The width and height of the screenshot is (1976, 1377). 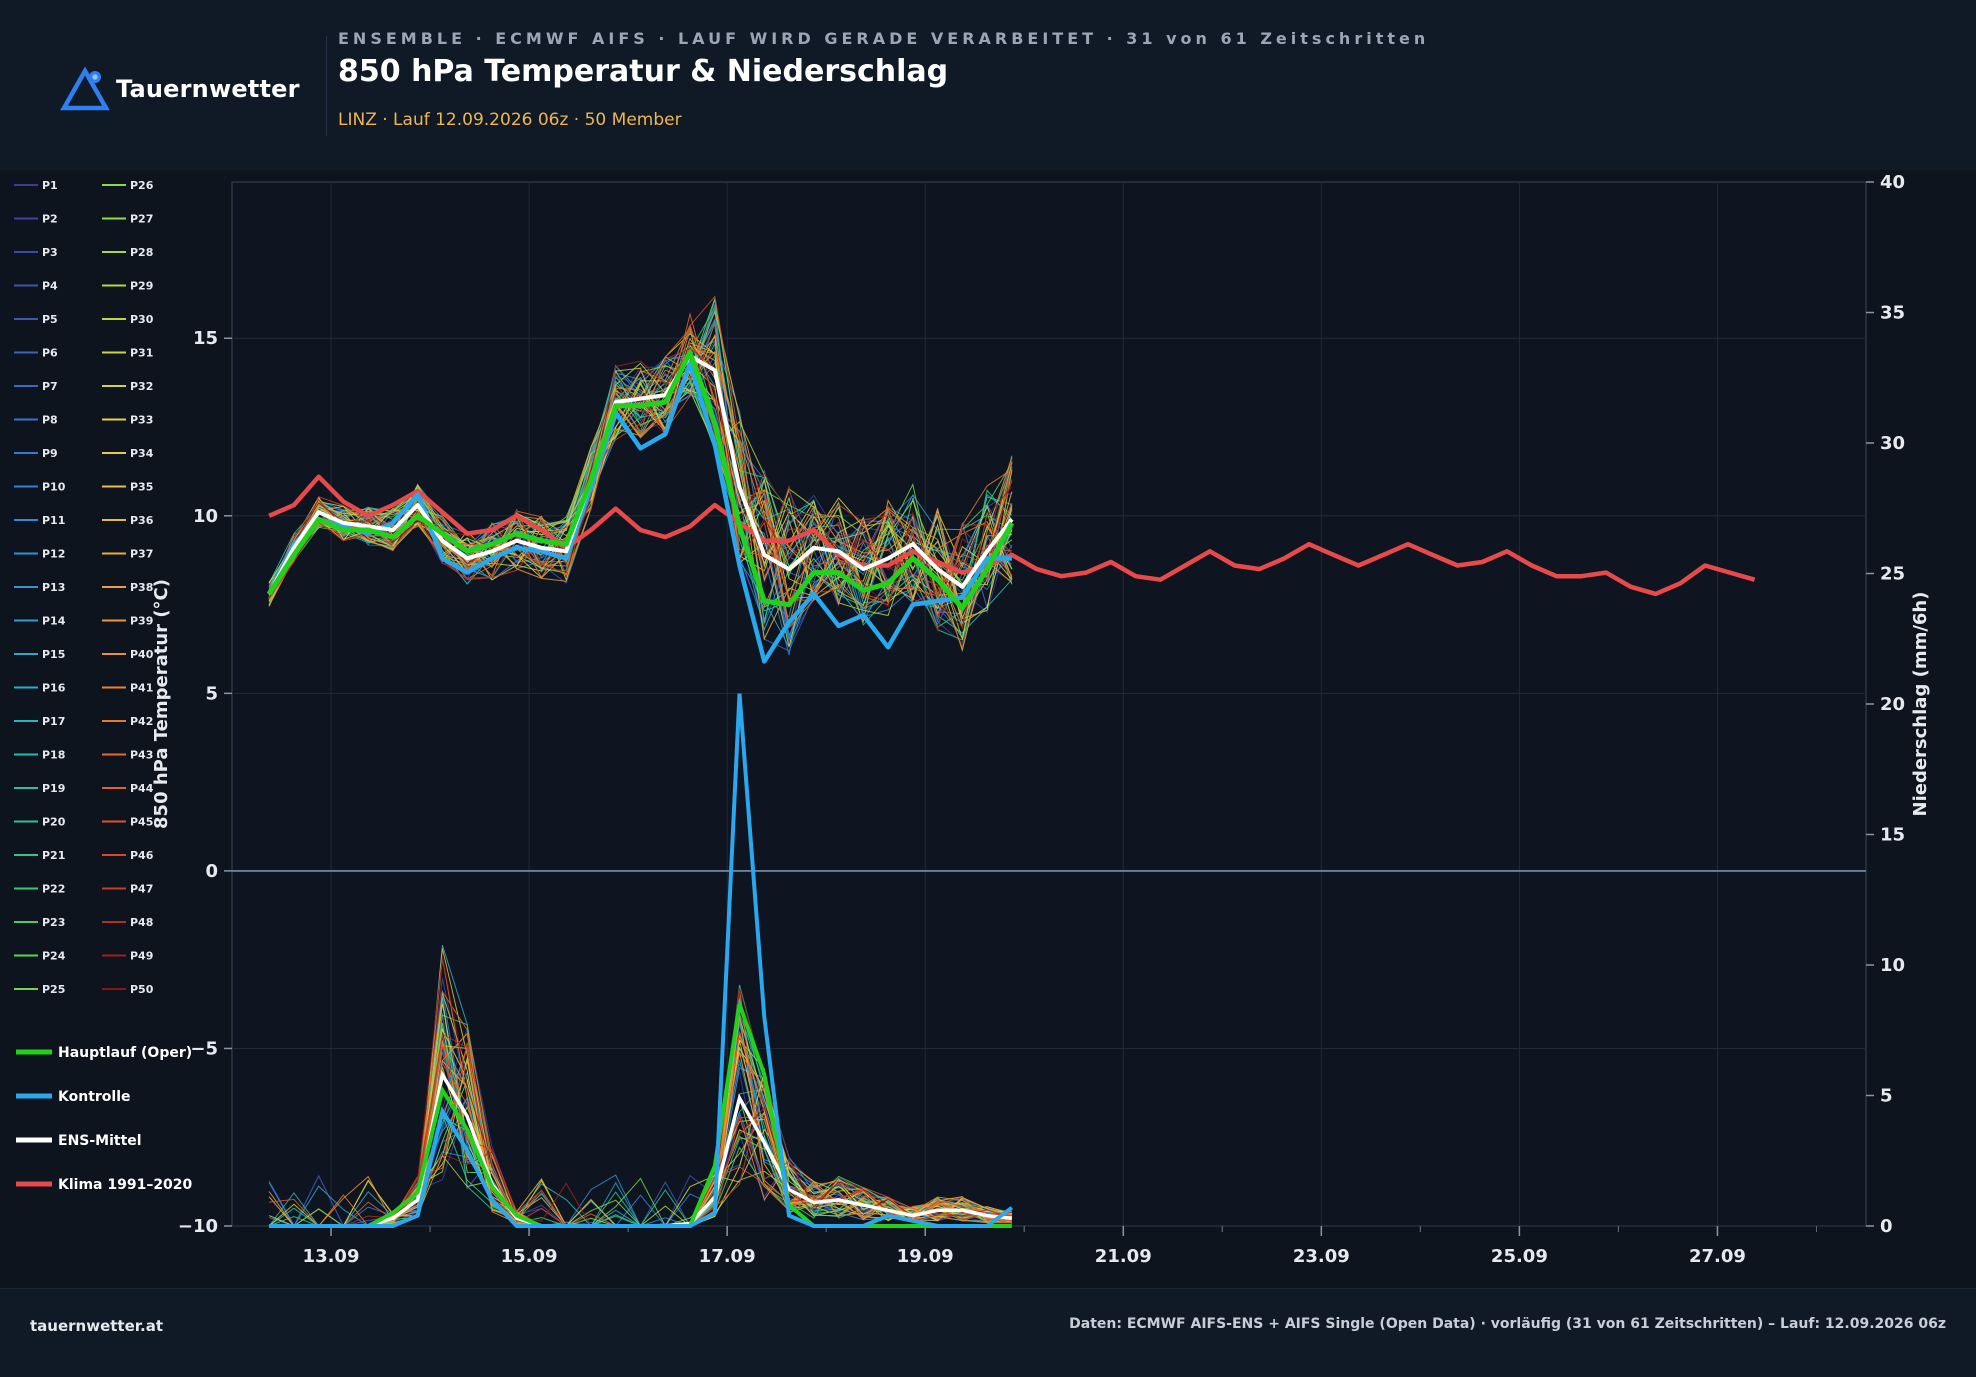 I want to click on legend-label-P22: P22, so click(x=53, y=889).